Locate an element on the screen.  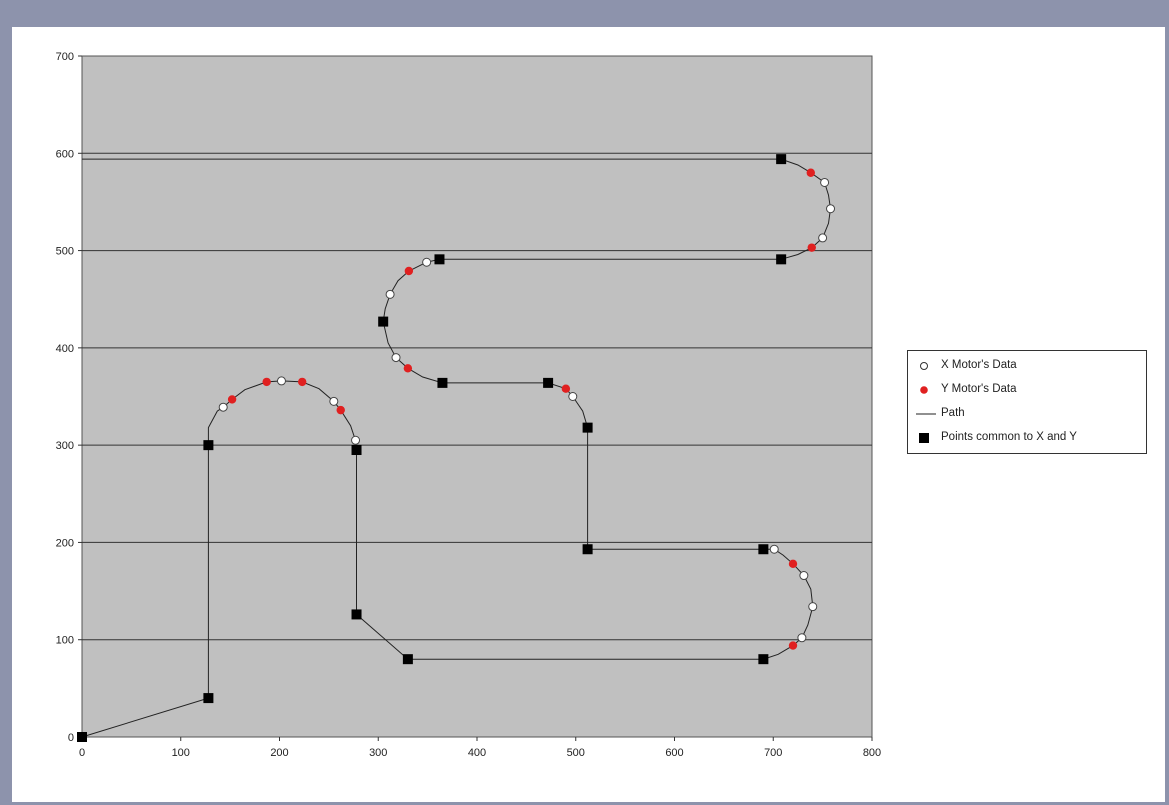
x-tick-label: 300 is located at coordinates (378, 753).